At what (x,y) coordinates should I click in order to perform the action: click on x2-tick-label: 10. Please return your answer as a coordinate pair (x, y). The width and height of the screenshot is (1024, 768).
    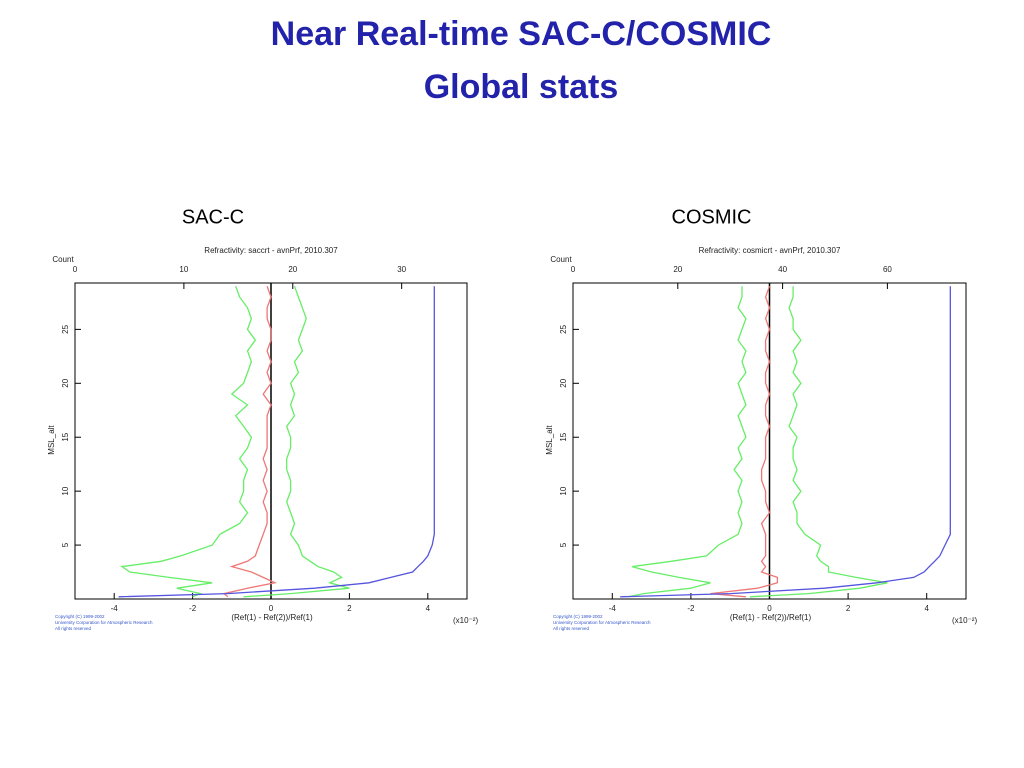
    Looking at the image, I should click on (183, 269).